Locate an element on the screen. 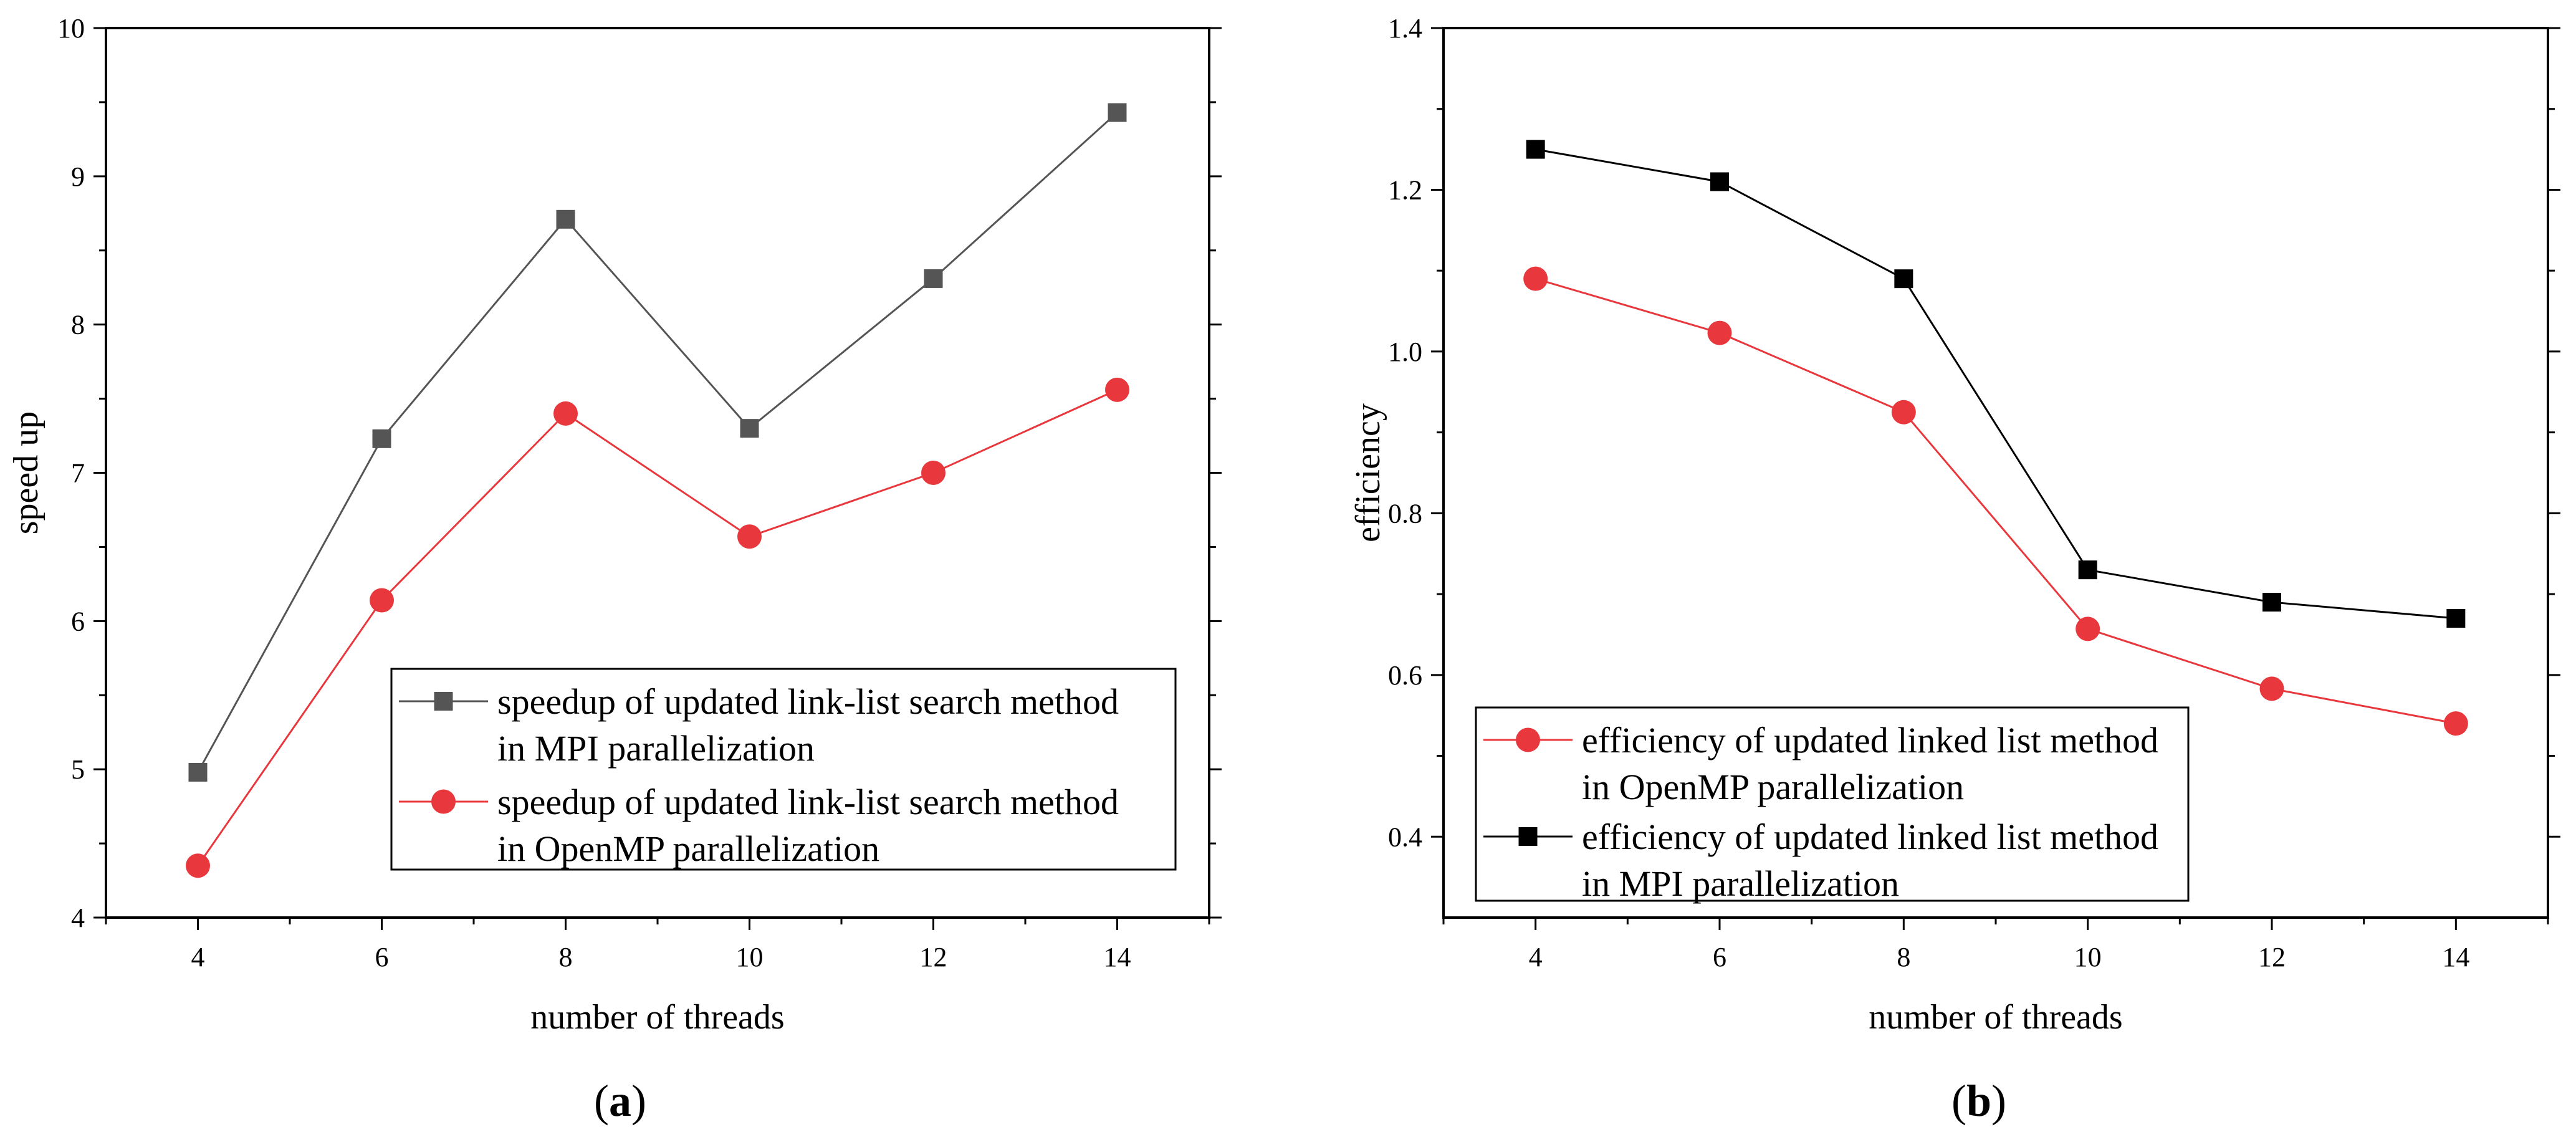  y-tick-label: 10 is located at coordinates (71, 28).